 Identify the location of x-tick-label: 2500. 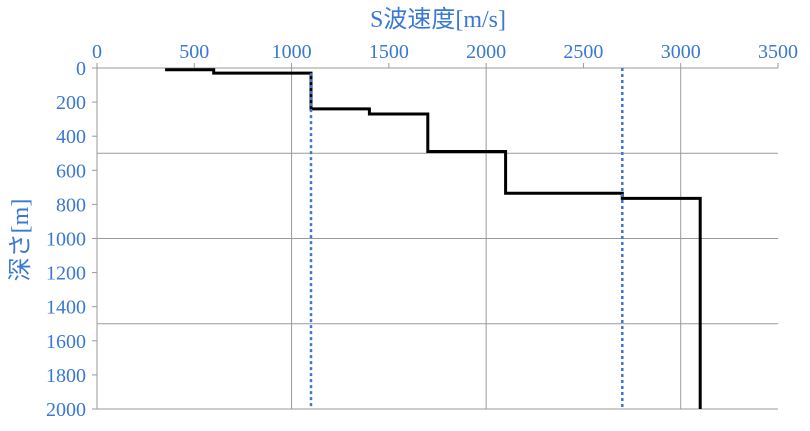
(583, 52).